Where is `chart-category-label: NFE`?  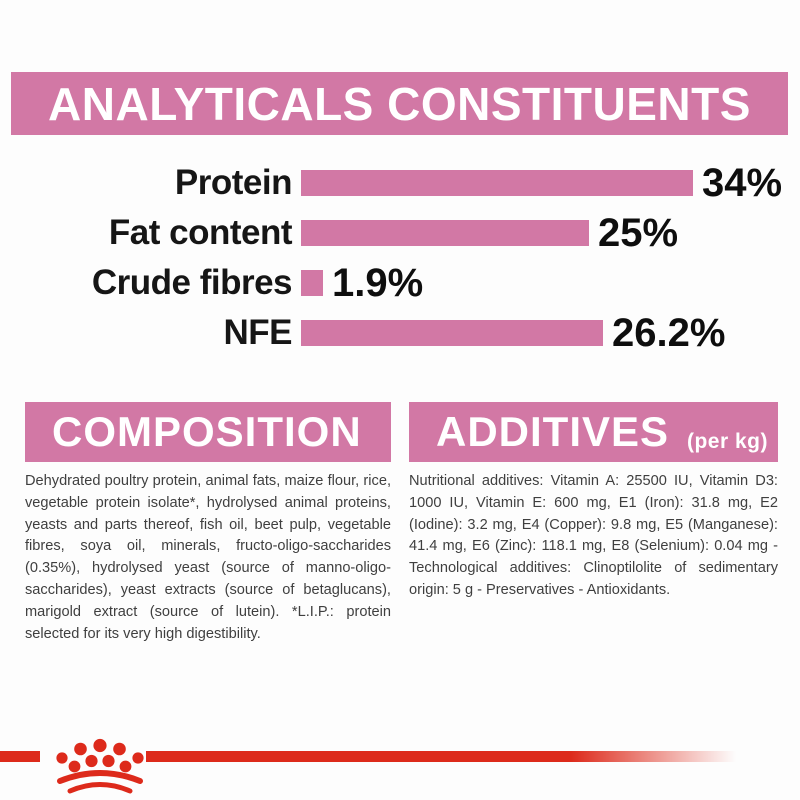 chart-category-label: NFE is located at coordinates (258, 332).